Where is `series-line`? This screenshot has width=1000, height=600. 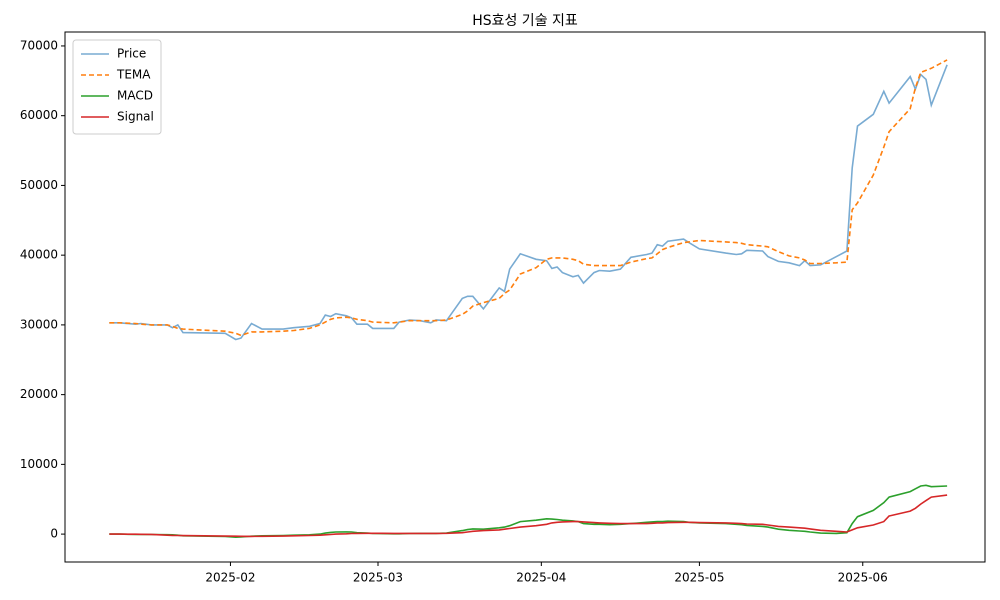 series-line is located at coordinates (528, 516).